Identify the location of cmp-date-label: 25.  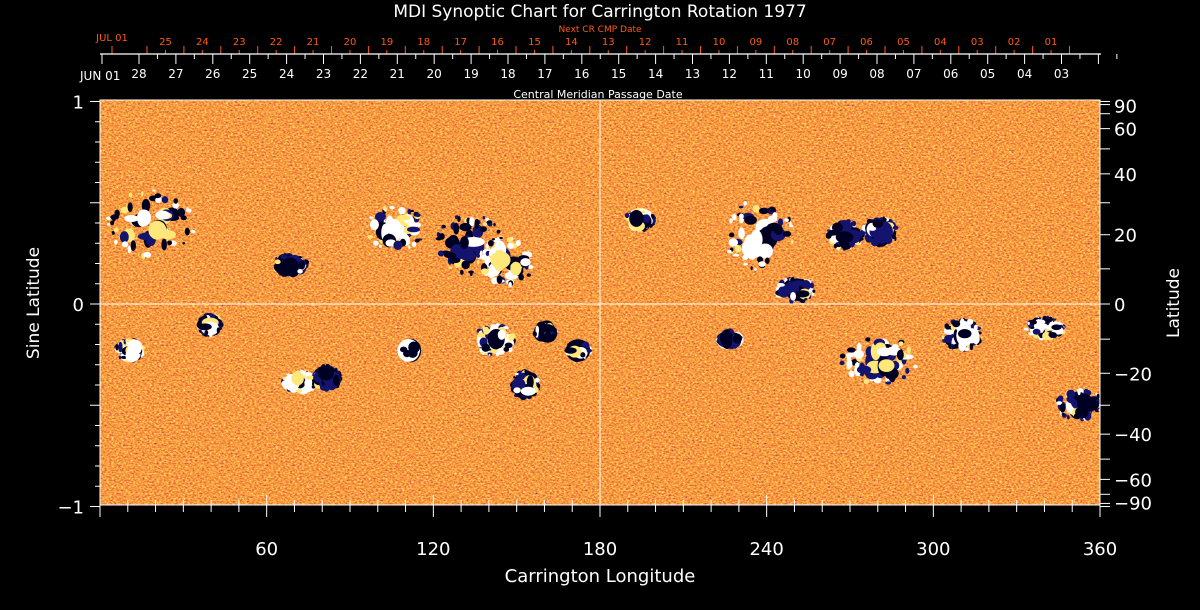
(249, 74).